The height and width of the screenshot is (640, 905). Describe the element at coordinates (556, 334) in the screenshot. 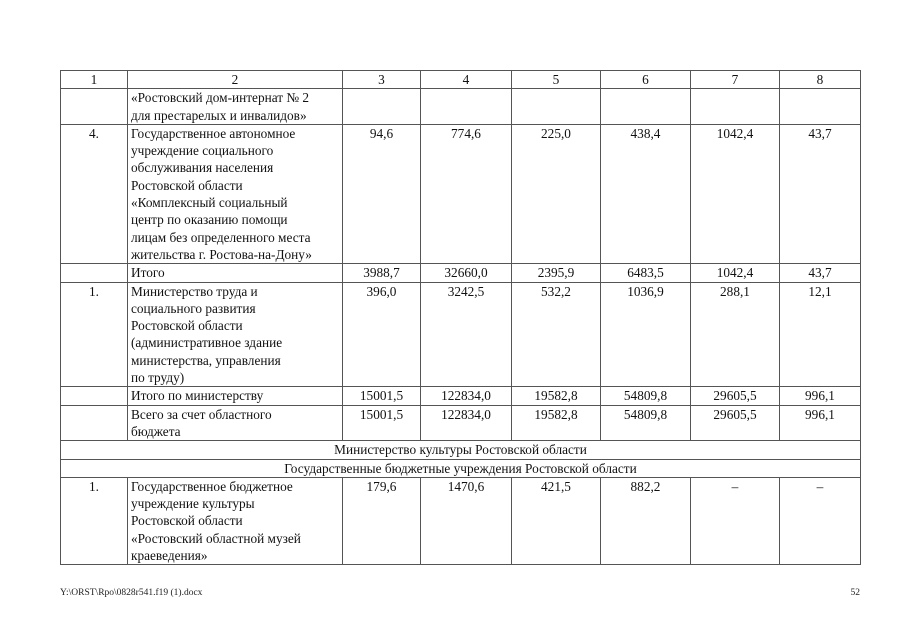

I see `value-cell: 532,2` at that location.